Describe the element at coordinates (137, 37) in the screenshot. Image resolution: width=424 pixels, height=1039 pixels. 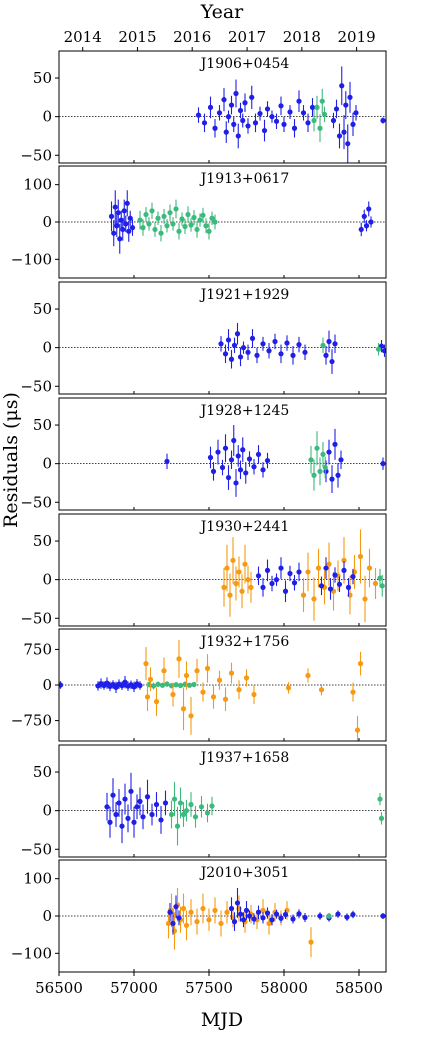
I see `year-tick-label: 2015` at that location.